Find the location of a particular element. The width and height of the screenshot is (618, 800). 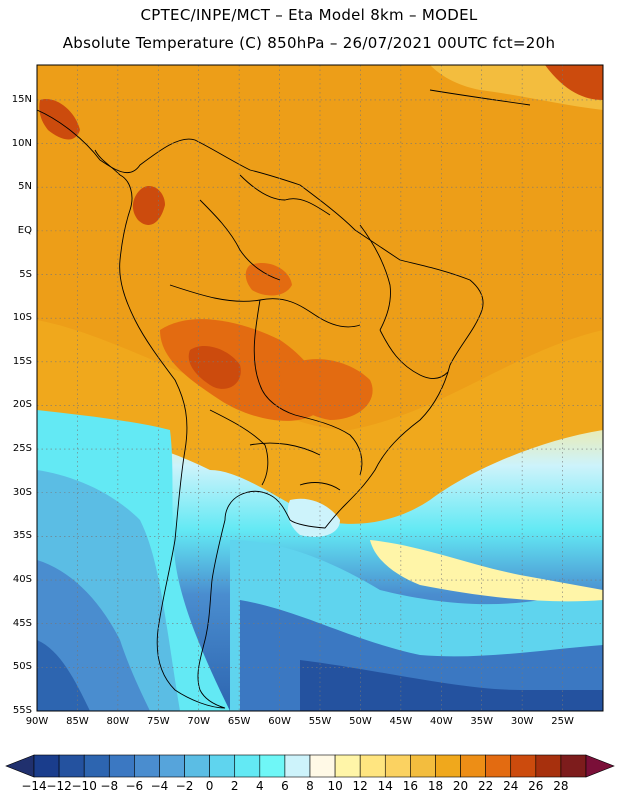

lon-label: 85W is located at coordinates (77, 721).